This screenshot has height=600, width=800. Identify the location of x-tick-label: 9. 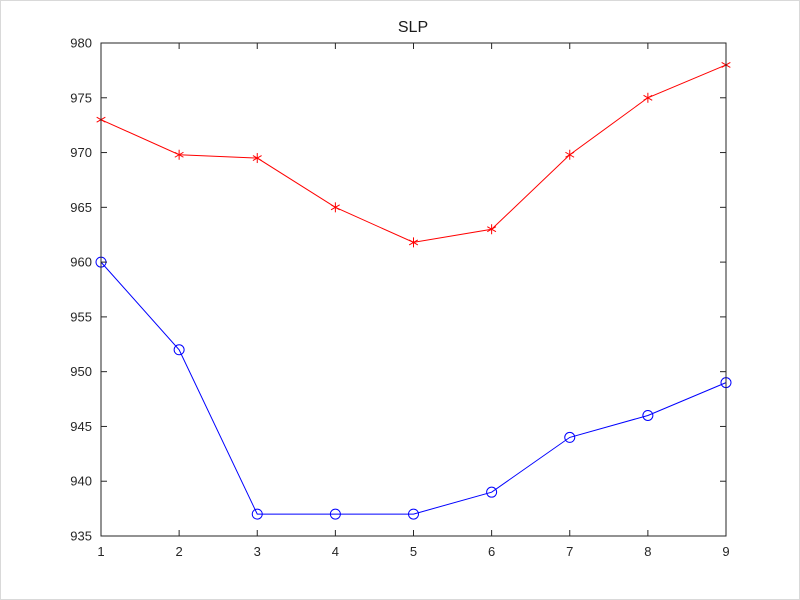
(725, 551).